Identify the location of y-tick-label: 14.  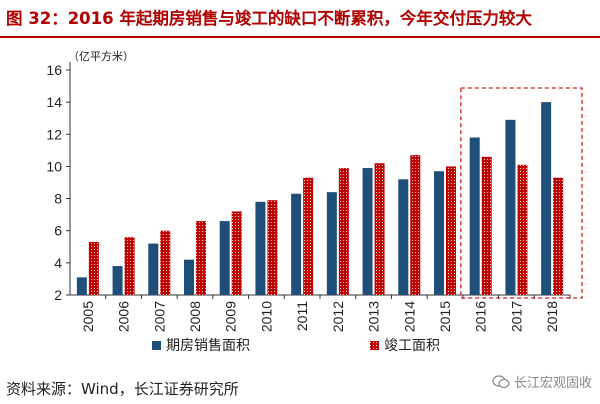
(54, 102).